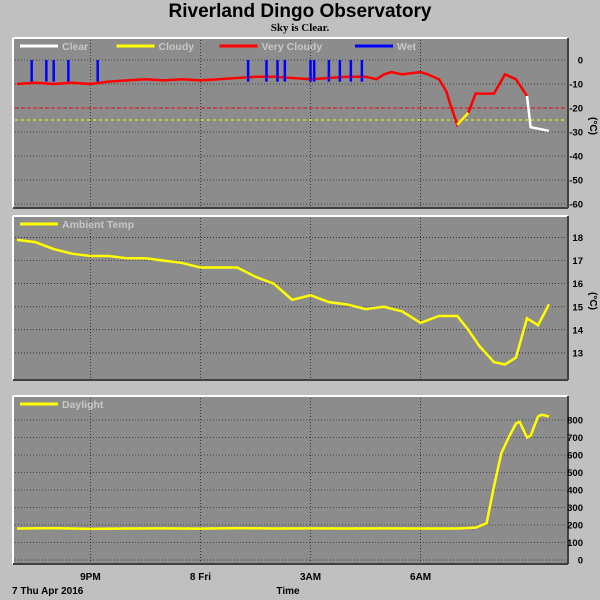 The height and width of the screenshot is (600, 600). I want to click on series-line-cloudy, so click(463, 118).